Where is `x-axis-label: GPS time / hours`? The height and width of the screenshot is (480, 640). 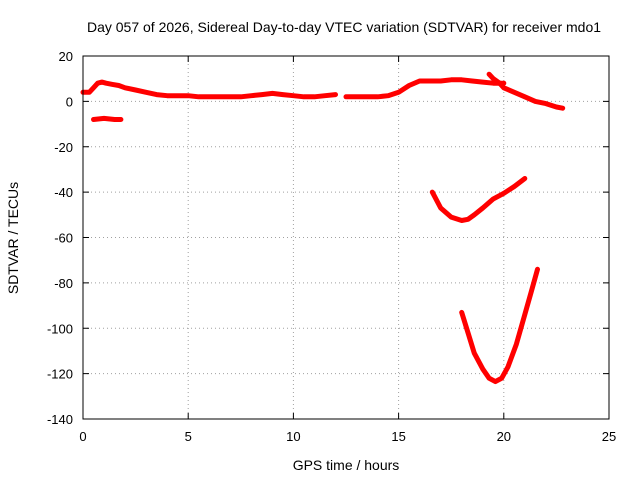
x-axis-label: GPS time / hours is located at coordinates (346, 465).